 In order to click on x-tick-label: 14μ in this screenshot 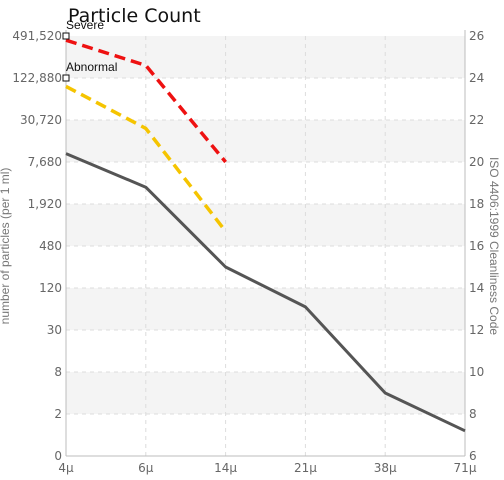, I will do `click(225, 468)`.